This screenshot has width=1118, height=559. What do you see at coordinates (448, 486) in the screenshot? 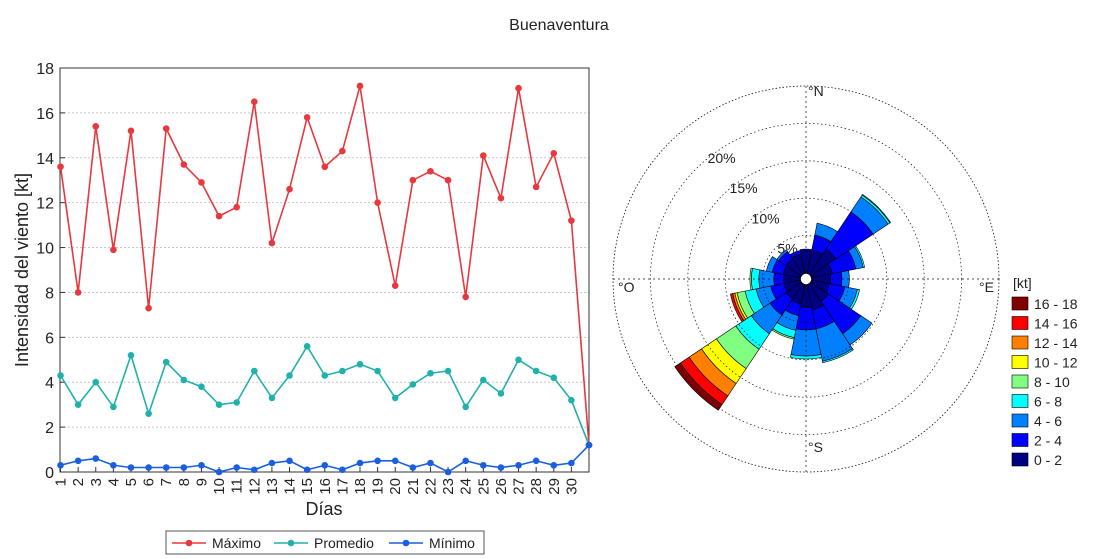
I see `x-tick-label: 23` at bounding box center [448, 486].